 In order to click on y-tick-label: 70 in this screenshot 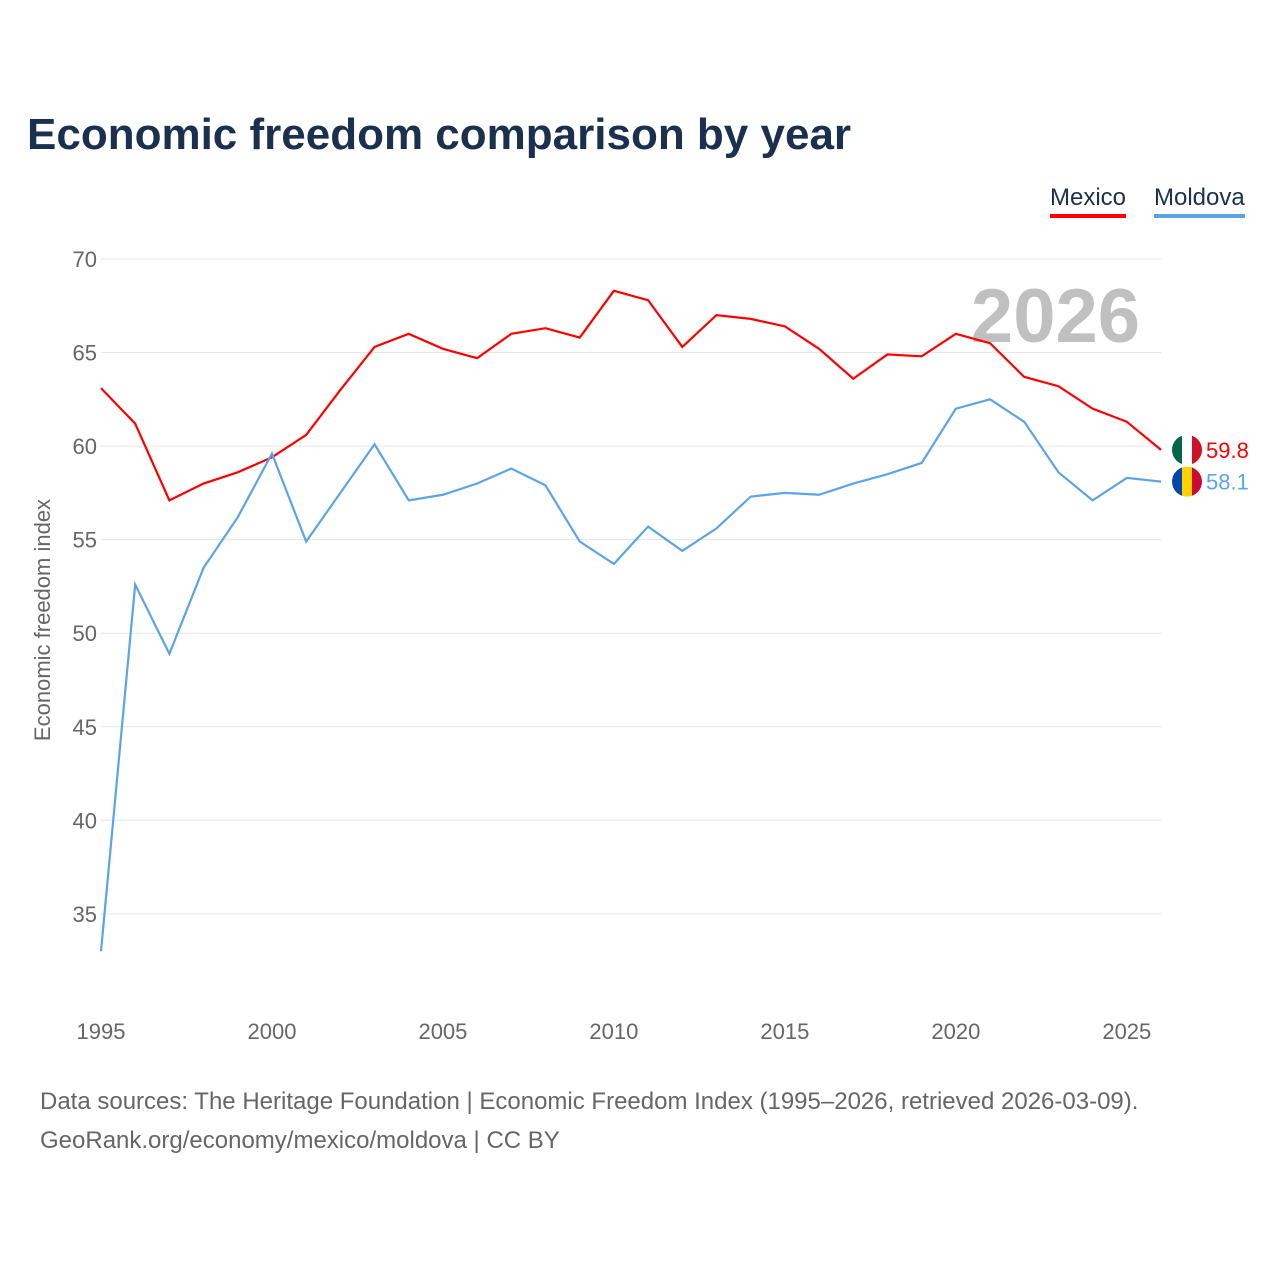, I will do `click(85, 259)`.